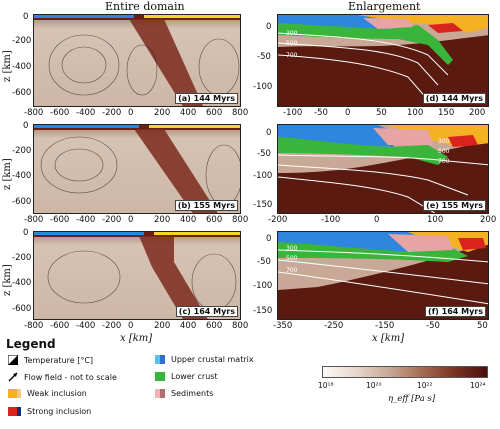  What do you see at coordinates (131, 326) in the screenshot?
I see `xtick-c-4: 0` at bounding box center [131, 326].